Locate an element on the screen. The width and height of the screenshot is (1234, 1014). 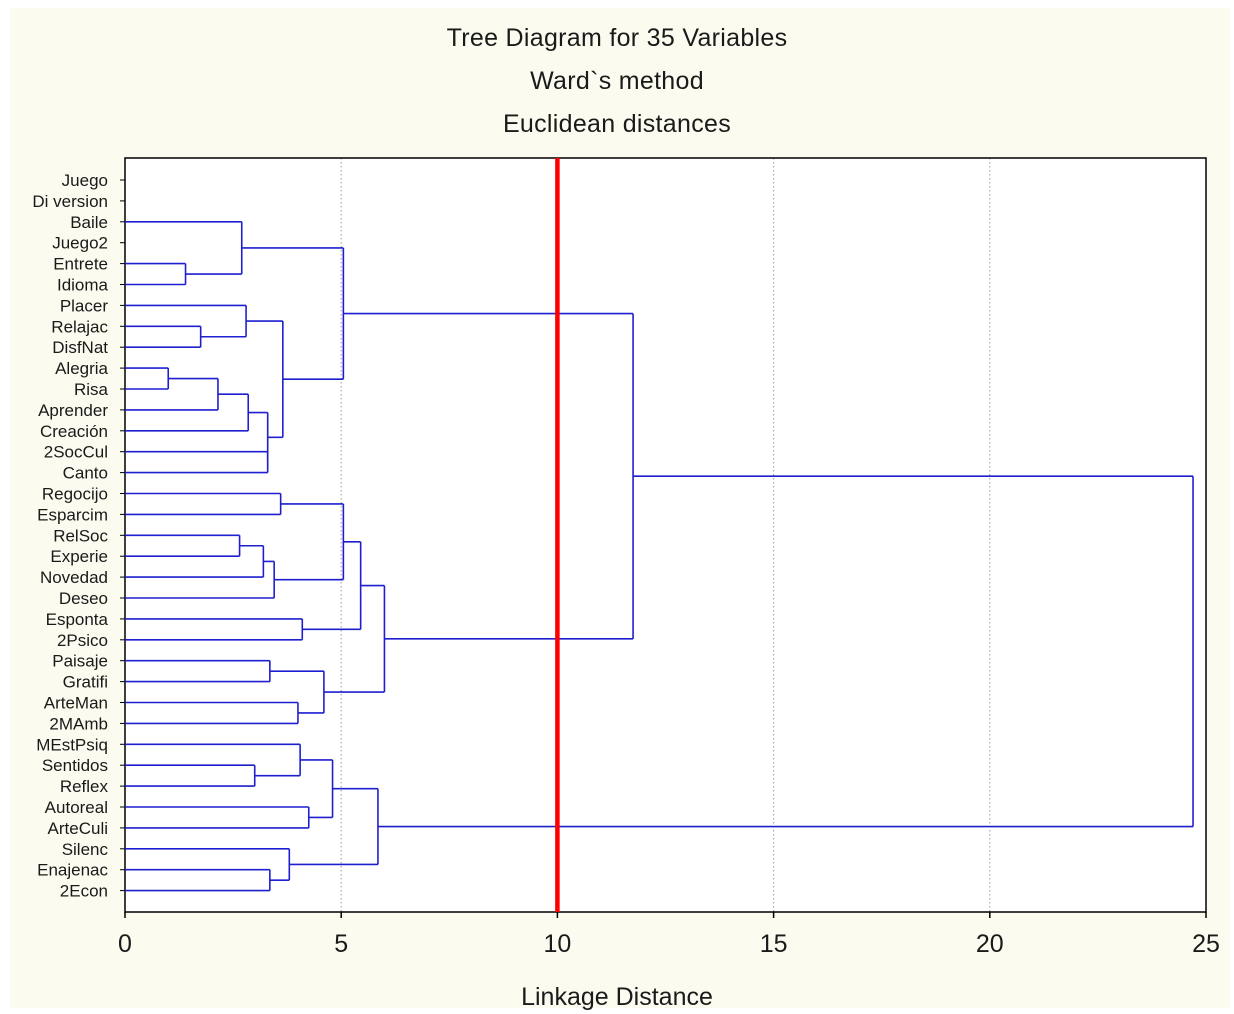
leaf-label-2psico: 2Psico is located at coordinates (82, 640).